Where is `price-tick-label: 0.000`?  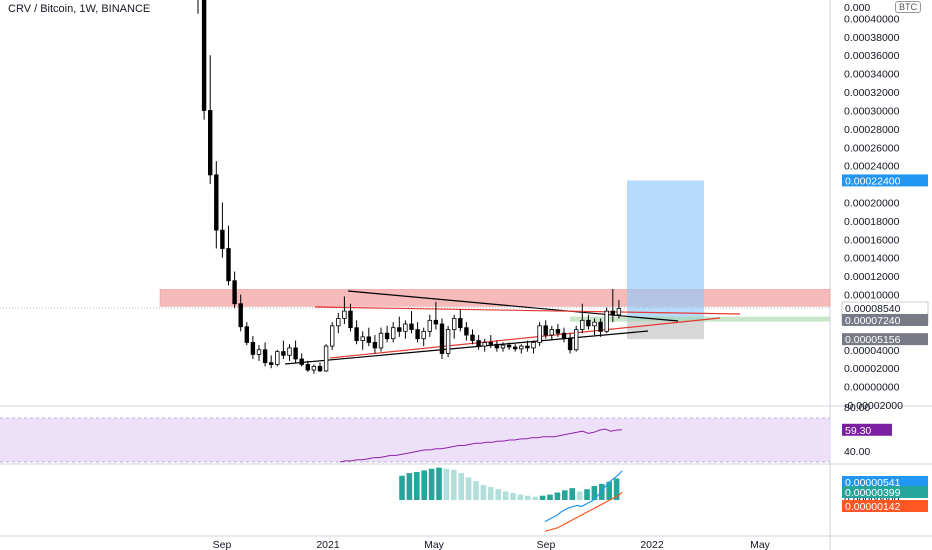 price-tick-label: 0.000 is located at coordinates (857, 8).